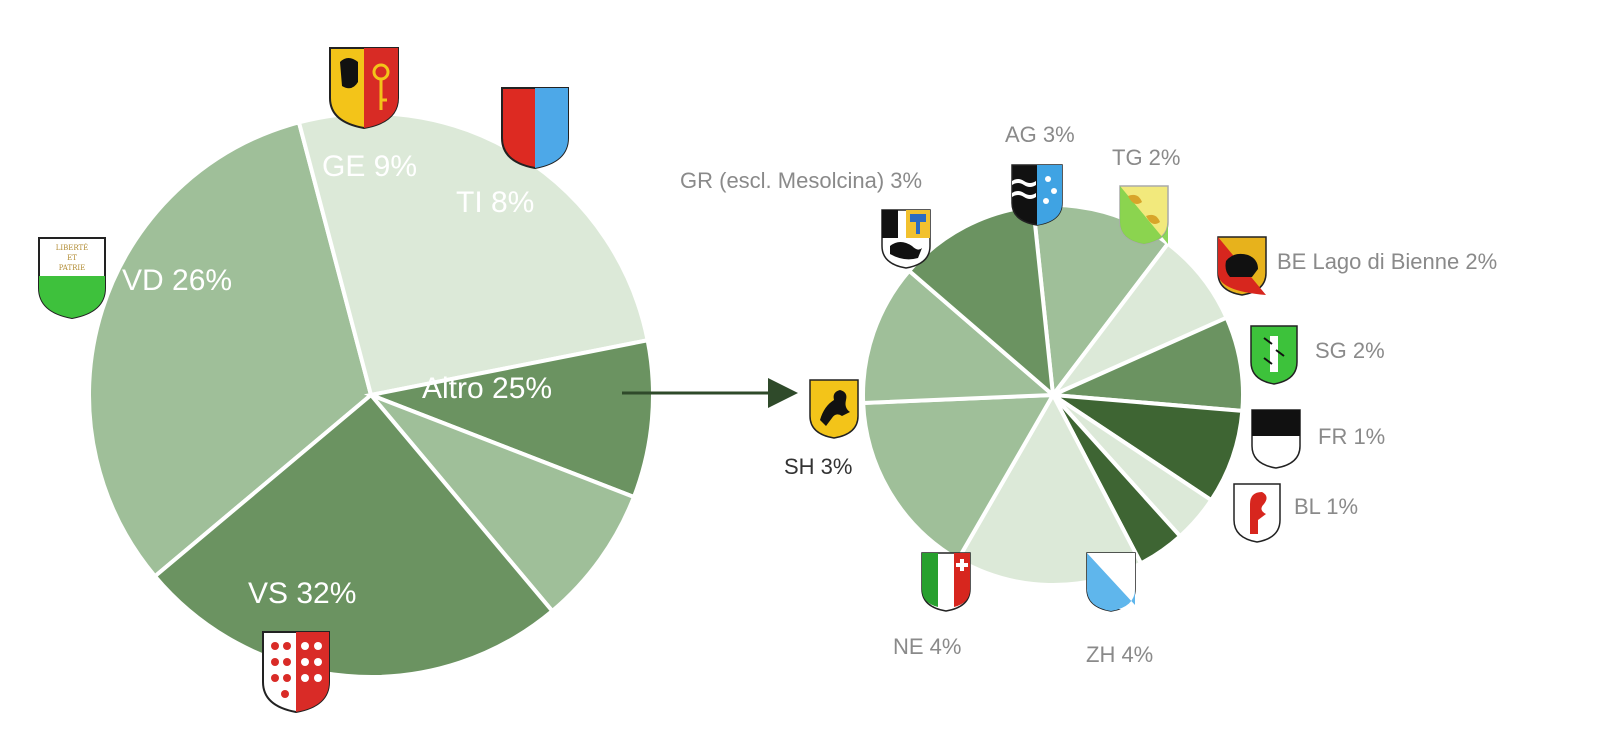  What do you see at coordinates (495, 202) in the screenshot?
I see `slice-label-ti: TI 8%` at bounding box center [495, 202].